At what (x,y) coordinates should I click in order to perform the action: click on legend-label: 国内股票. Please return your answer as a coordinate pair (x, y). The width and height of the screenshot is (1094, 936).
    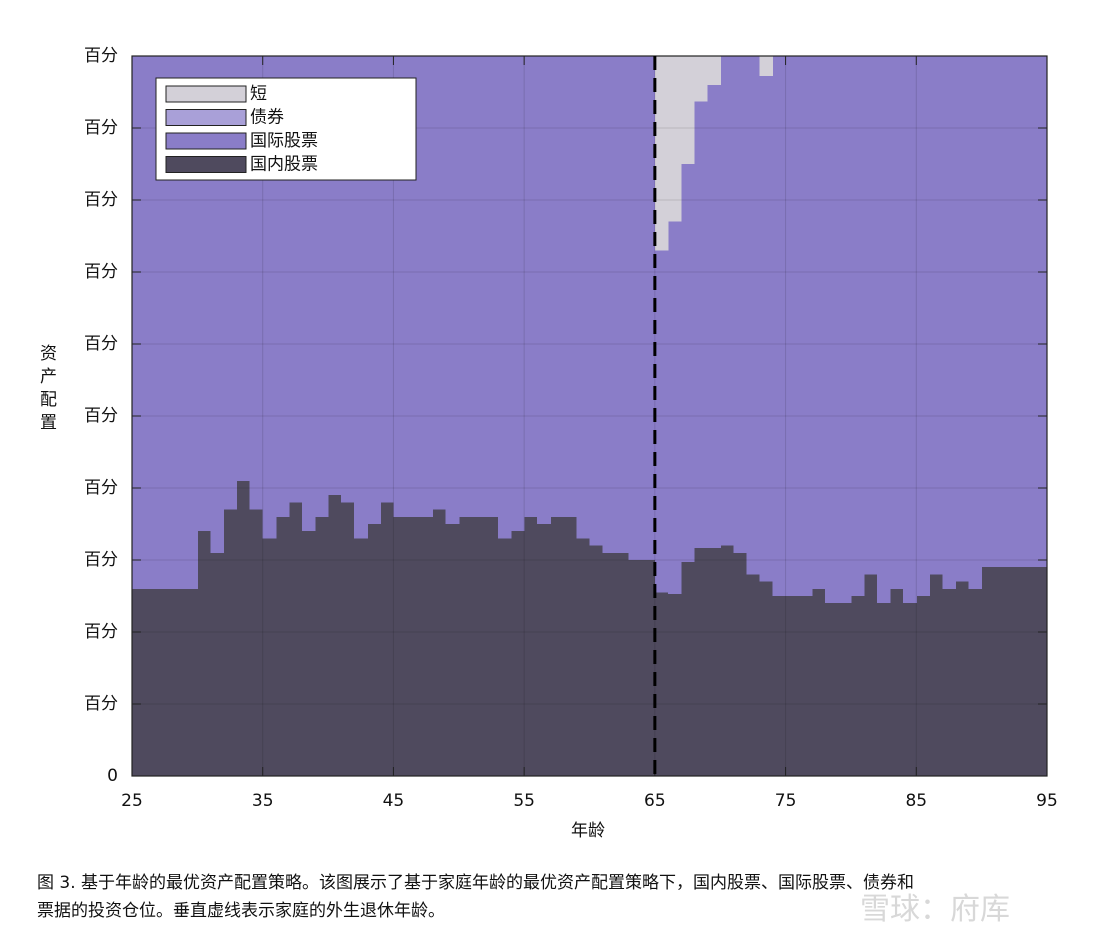
    Looking at the image, I should click on (284, 165).